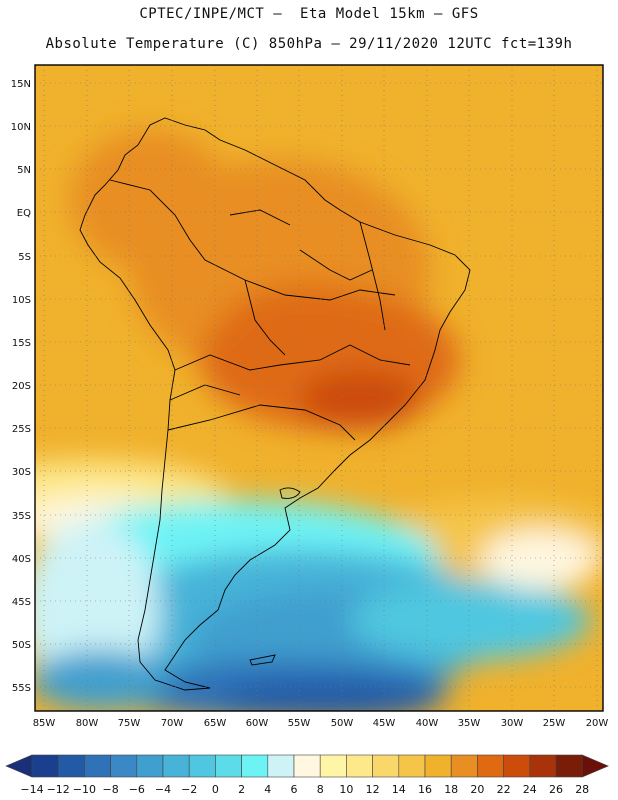  Describe the element at coordinates (87, 723) in the screenshot. I see `lon-label: 80W` at that location.